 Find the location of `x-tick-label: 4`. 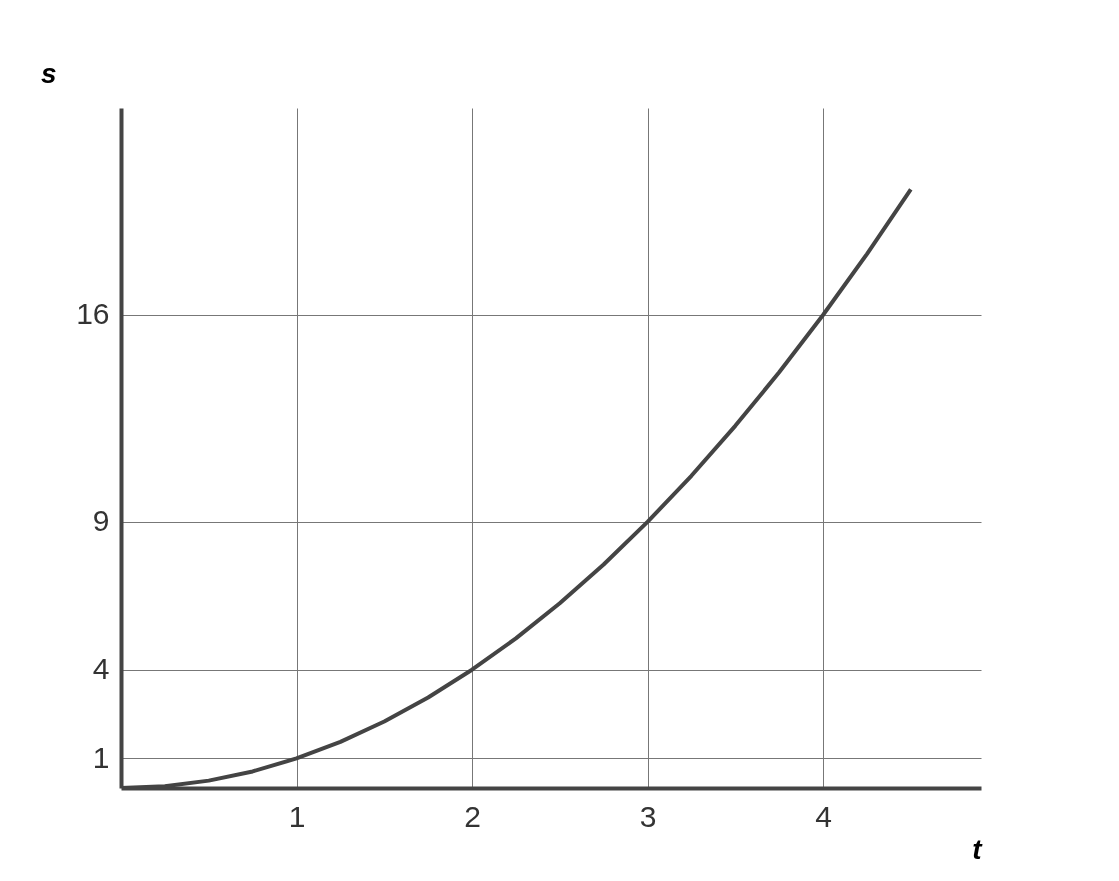

x-tick-label: 4 is located at coordinates (823, 816).